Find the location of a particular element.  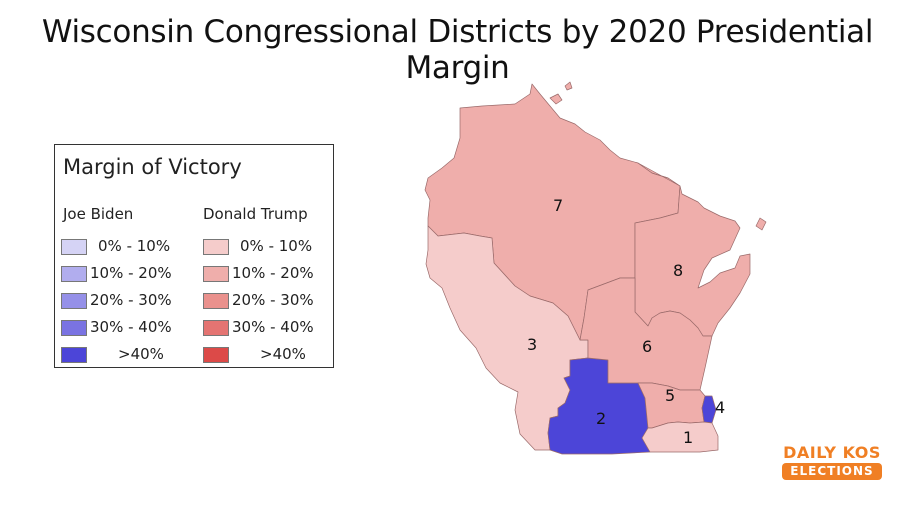

legend-title: Margin of Victory is located at coordinates (152, 167).